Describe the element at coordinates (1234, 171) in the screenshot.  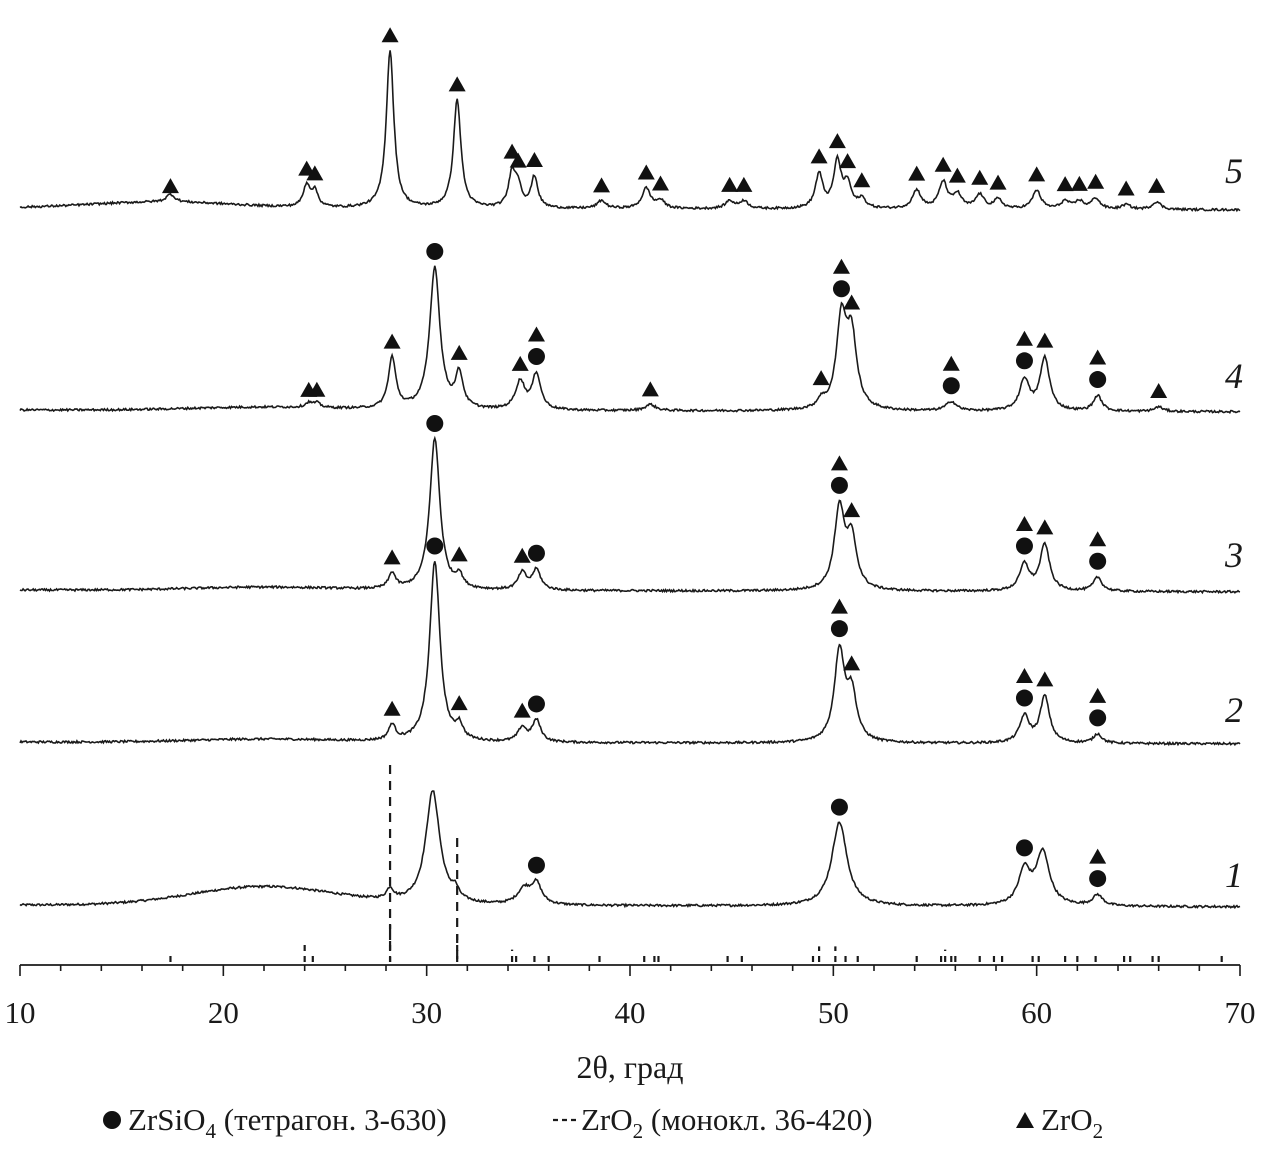
I see `curve-label-5: 5` at that location.